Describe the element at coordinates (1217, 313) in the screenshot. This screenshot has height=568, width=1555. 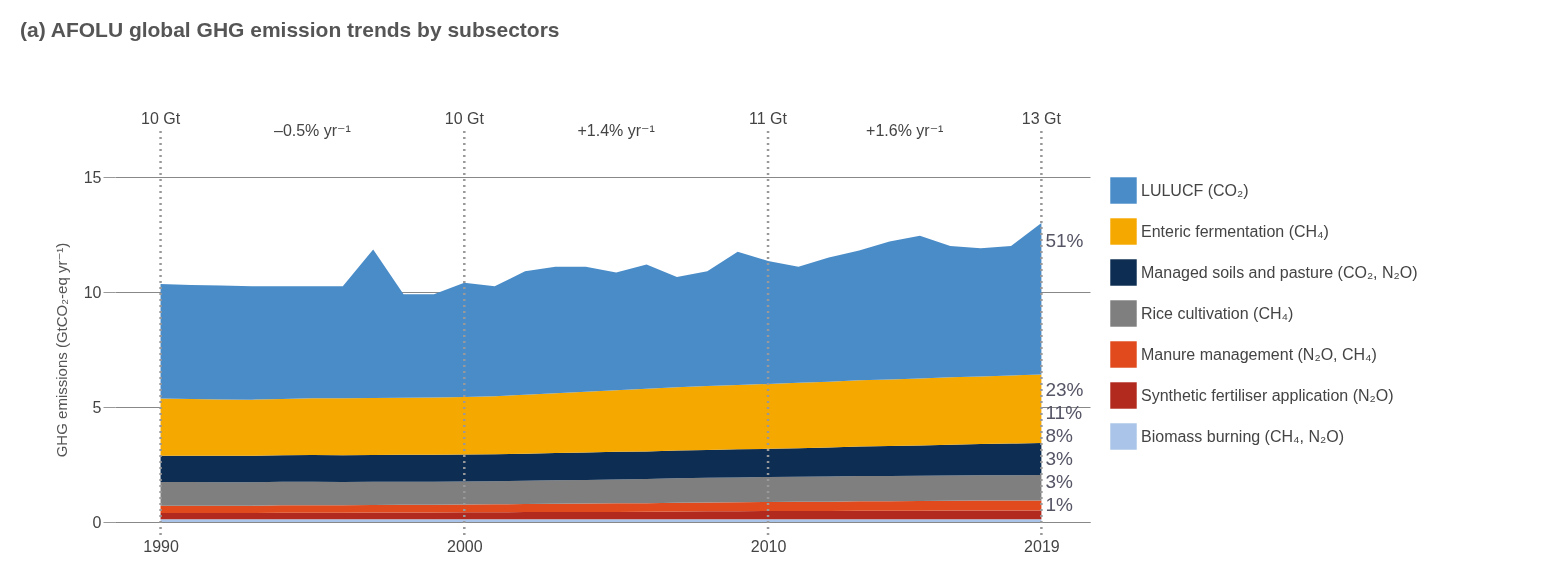
I see `legend-label: Rice cultivation (CH₄)` at that location.